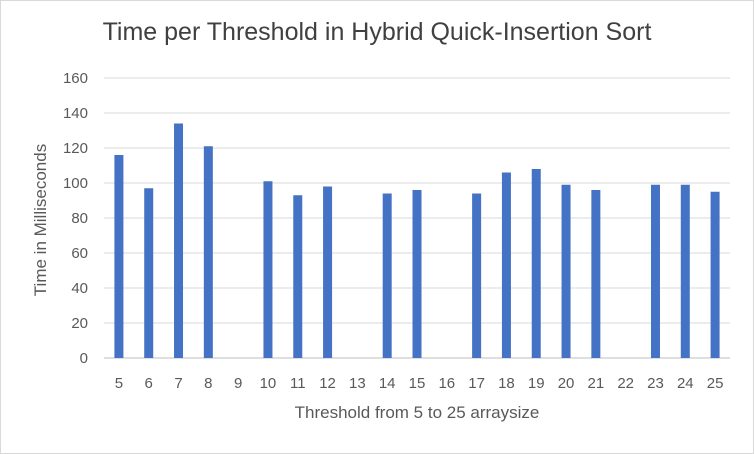 This screenshot has width=754, height=454. What do you see at coordinates (75, 148) in the screenshot?
I see `y-tick-label: 120` at bounding box center [75, 148].